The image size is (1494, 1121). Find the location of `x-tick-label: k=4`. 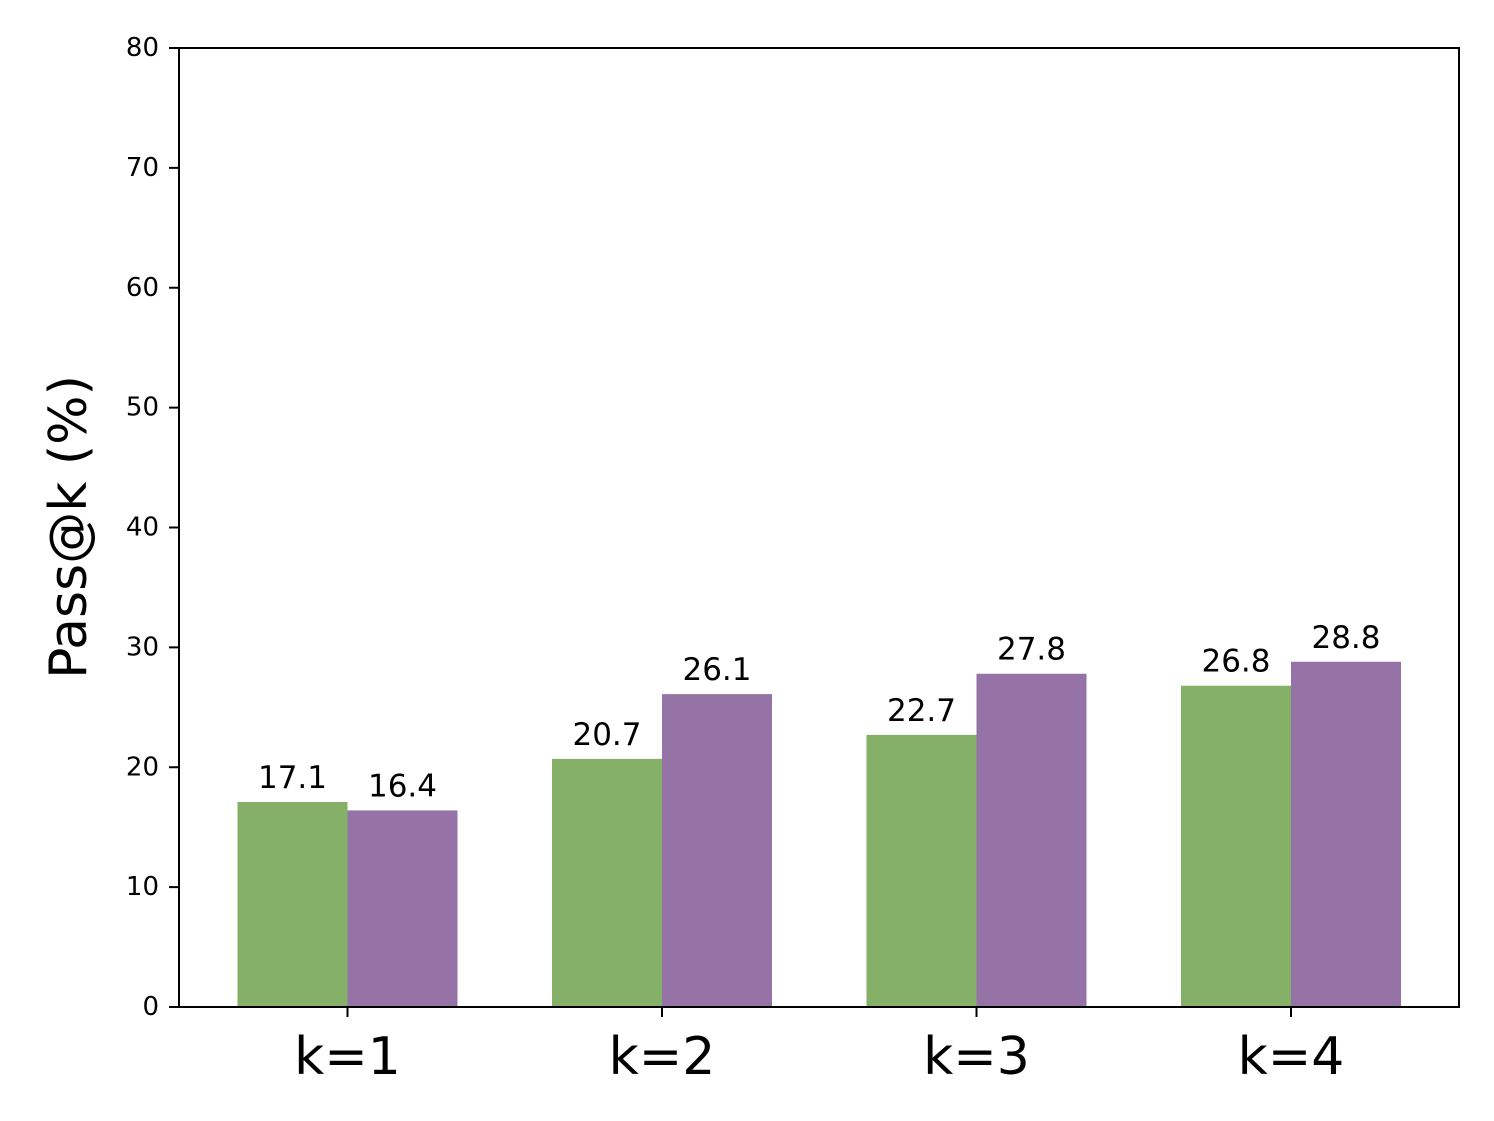

x-tick-label: k=4 is located at coordinates (1291, 1057).